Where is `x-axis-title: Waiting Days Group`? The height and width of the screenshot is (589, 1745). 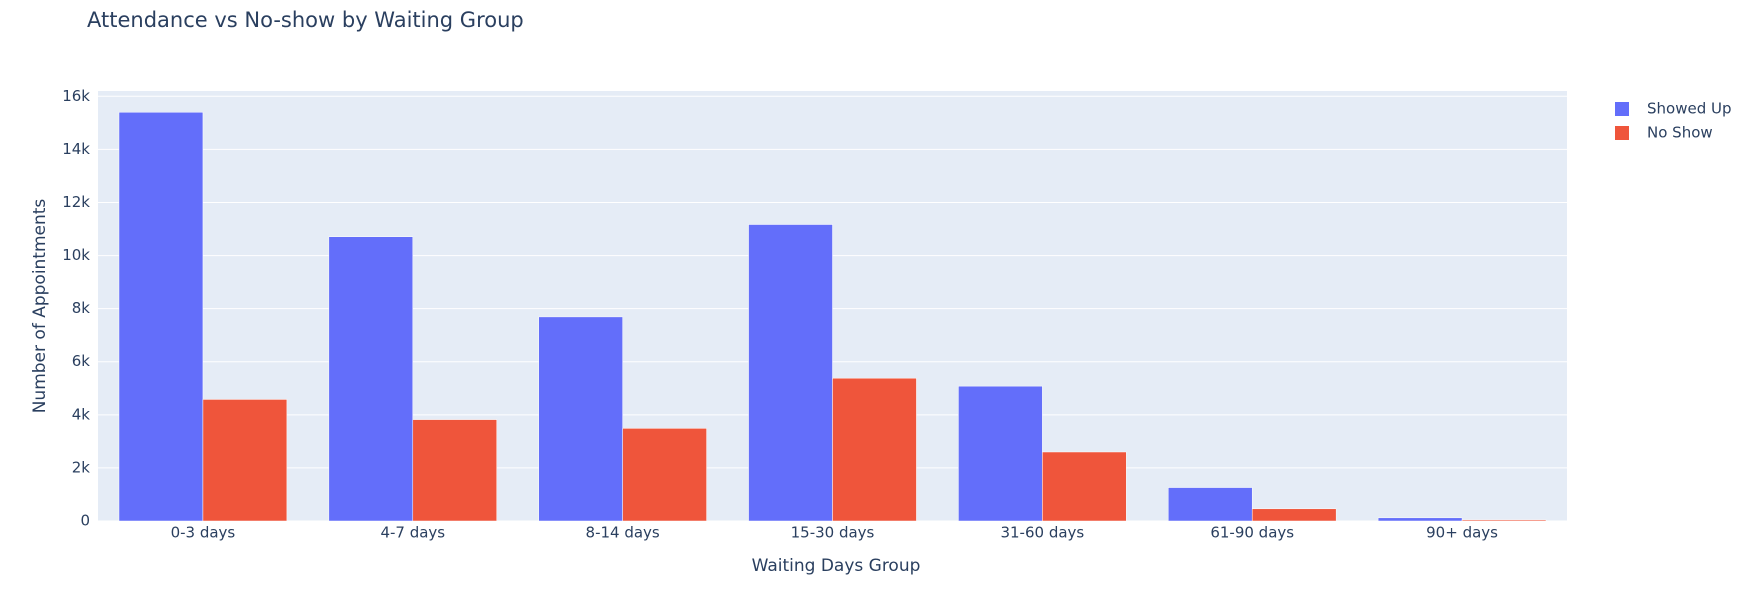
x-axis-title: Waiting Days Group is located at coordinates (836, 566).